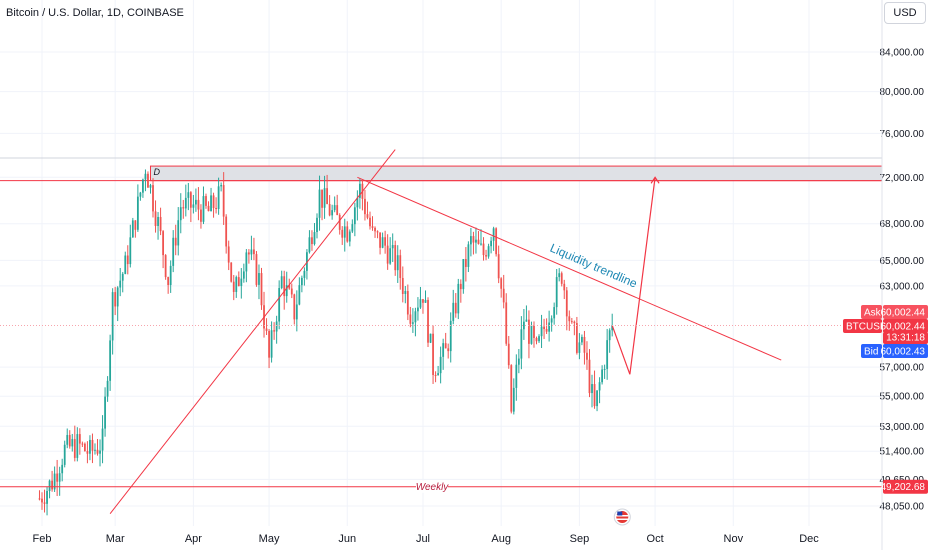 The image size is (932, 555). I want to click on x-tick-label: Mar, so click(115, 539).